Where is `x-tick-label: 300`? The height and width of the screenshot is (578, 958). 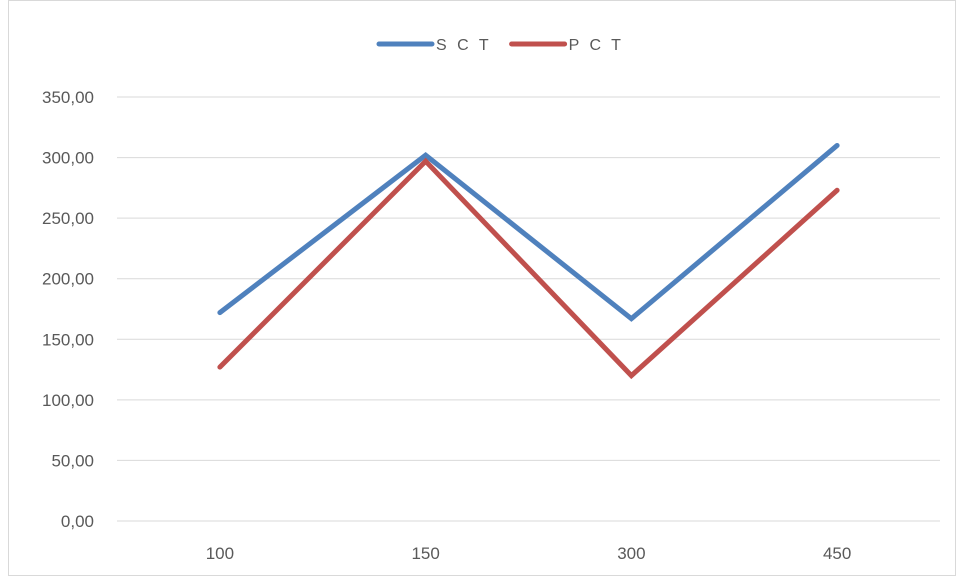
x-tick-label: 300 is located at coordinates (631, 553).